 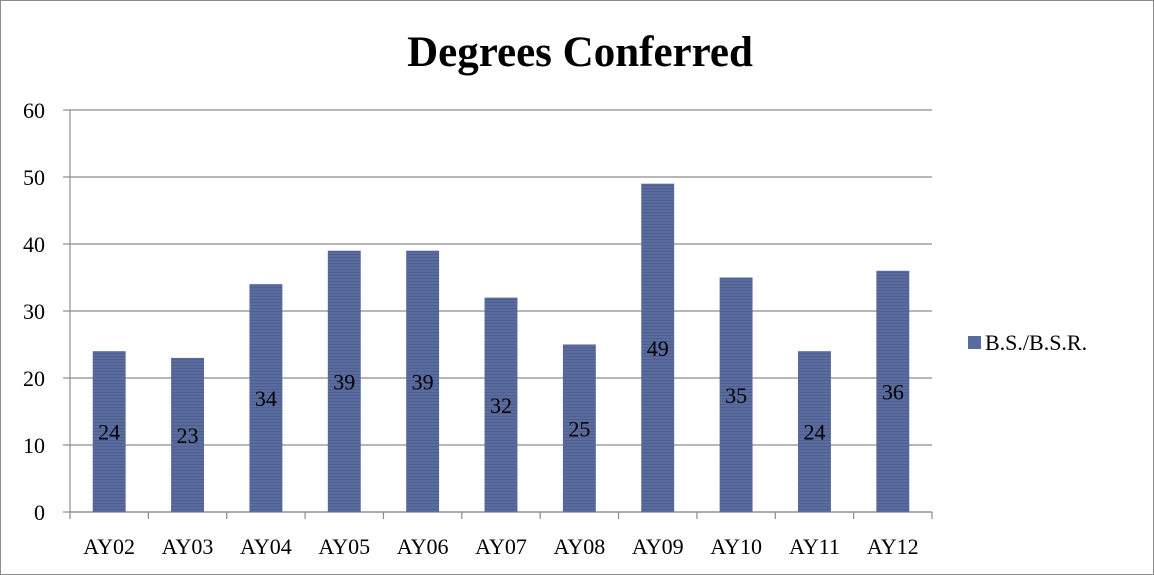 I want to click on bar-ay06, so click(x=423, y=381).